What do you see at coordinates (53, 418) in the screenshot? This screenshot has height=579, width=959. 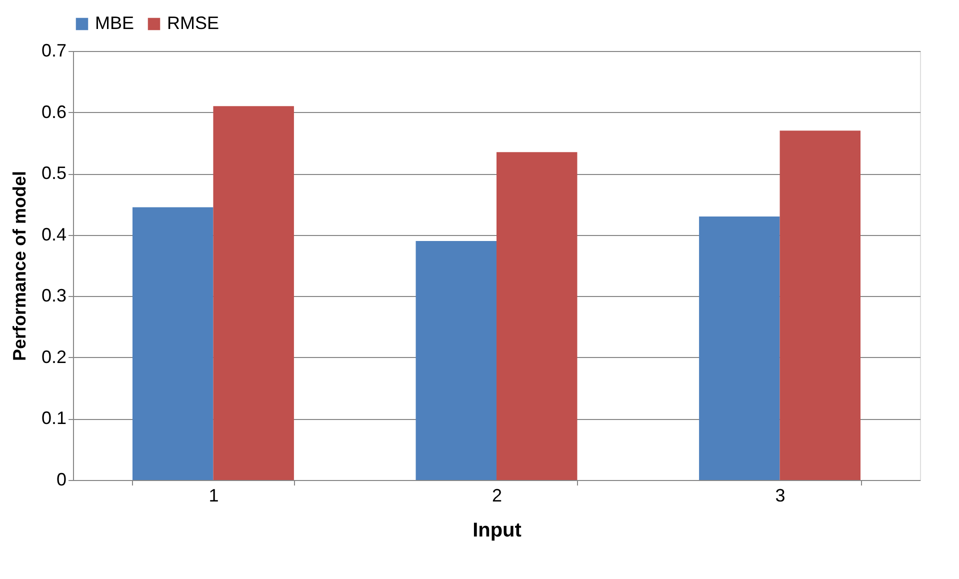 I see `y-tick-label: 0.1` at bounding box center [53, 418].